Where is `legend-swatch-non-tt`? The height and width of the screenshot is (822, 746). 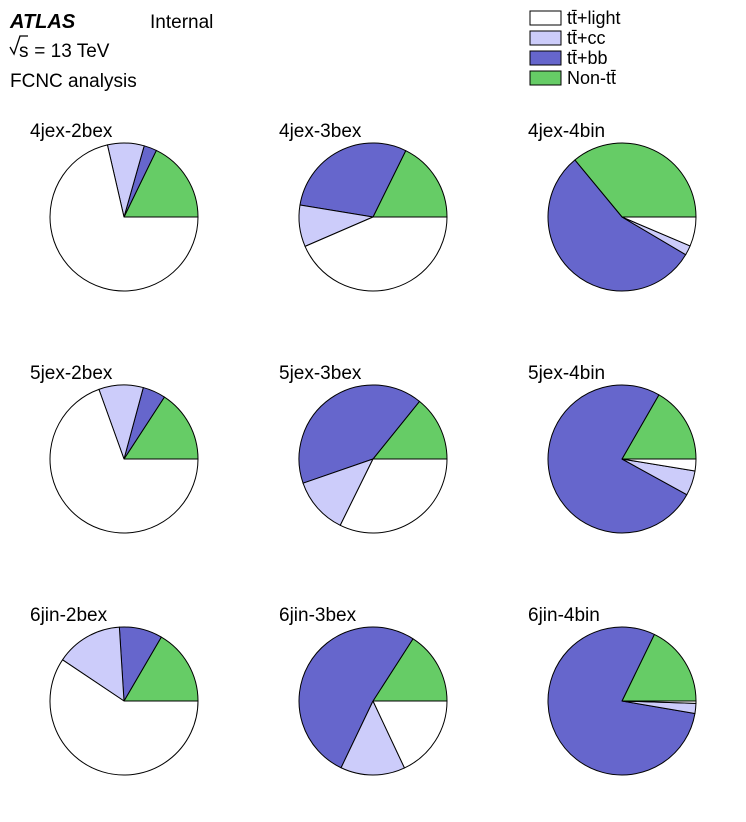
legend-swatch-non-tt is located at coordinates (545, 78).